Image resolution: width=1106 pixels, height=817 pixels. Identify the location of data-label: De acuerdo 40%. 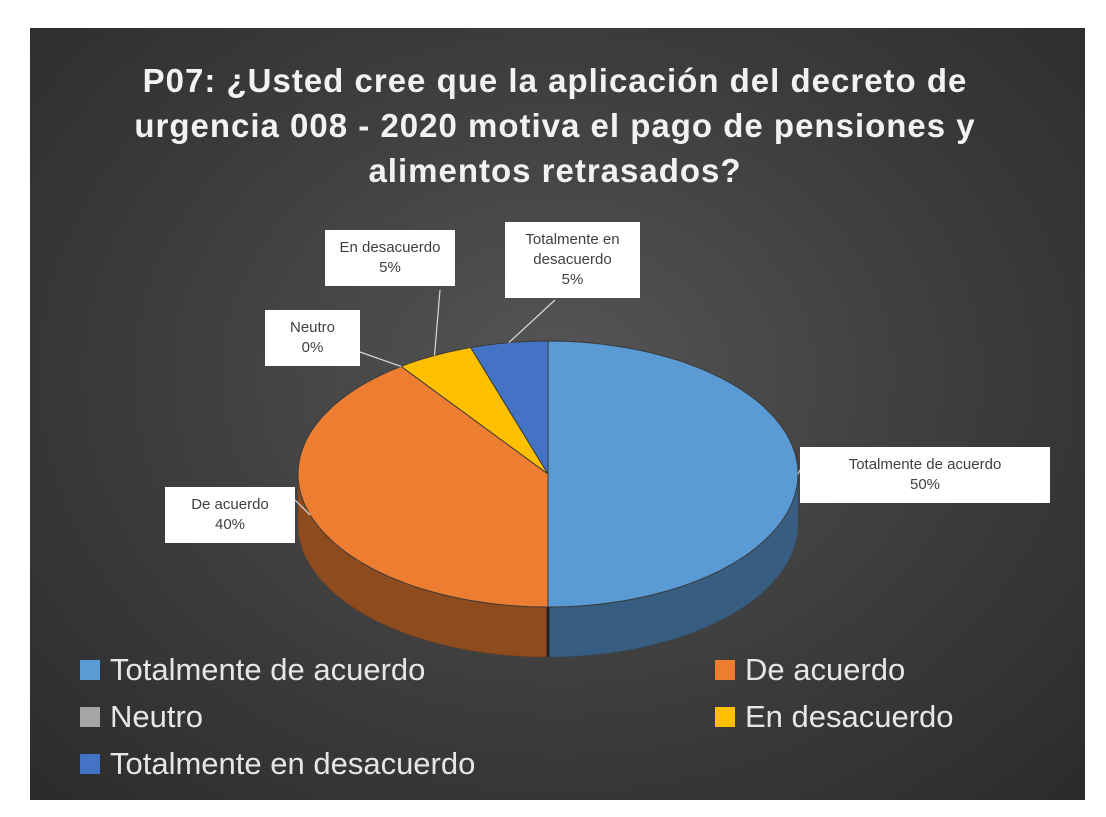
(230, 515).